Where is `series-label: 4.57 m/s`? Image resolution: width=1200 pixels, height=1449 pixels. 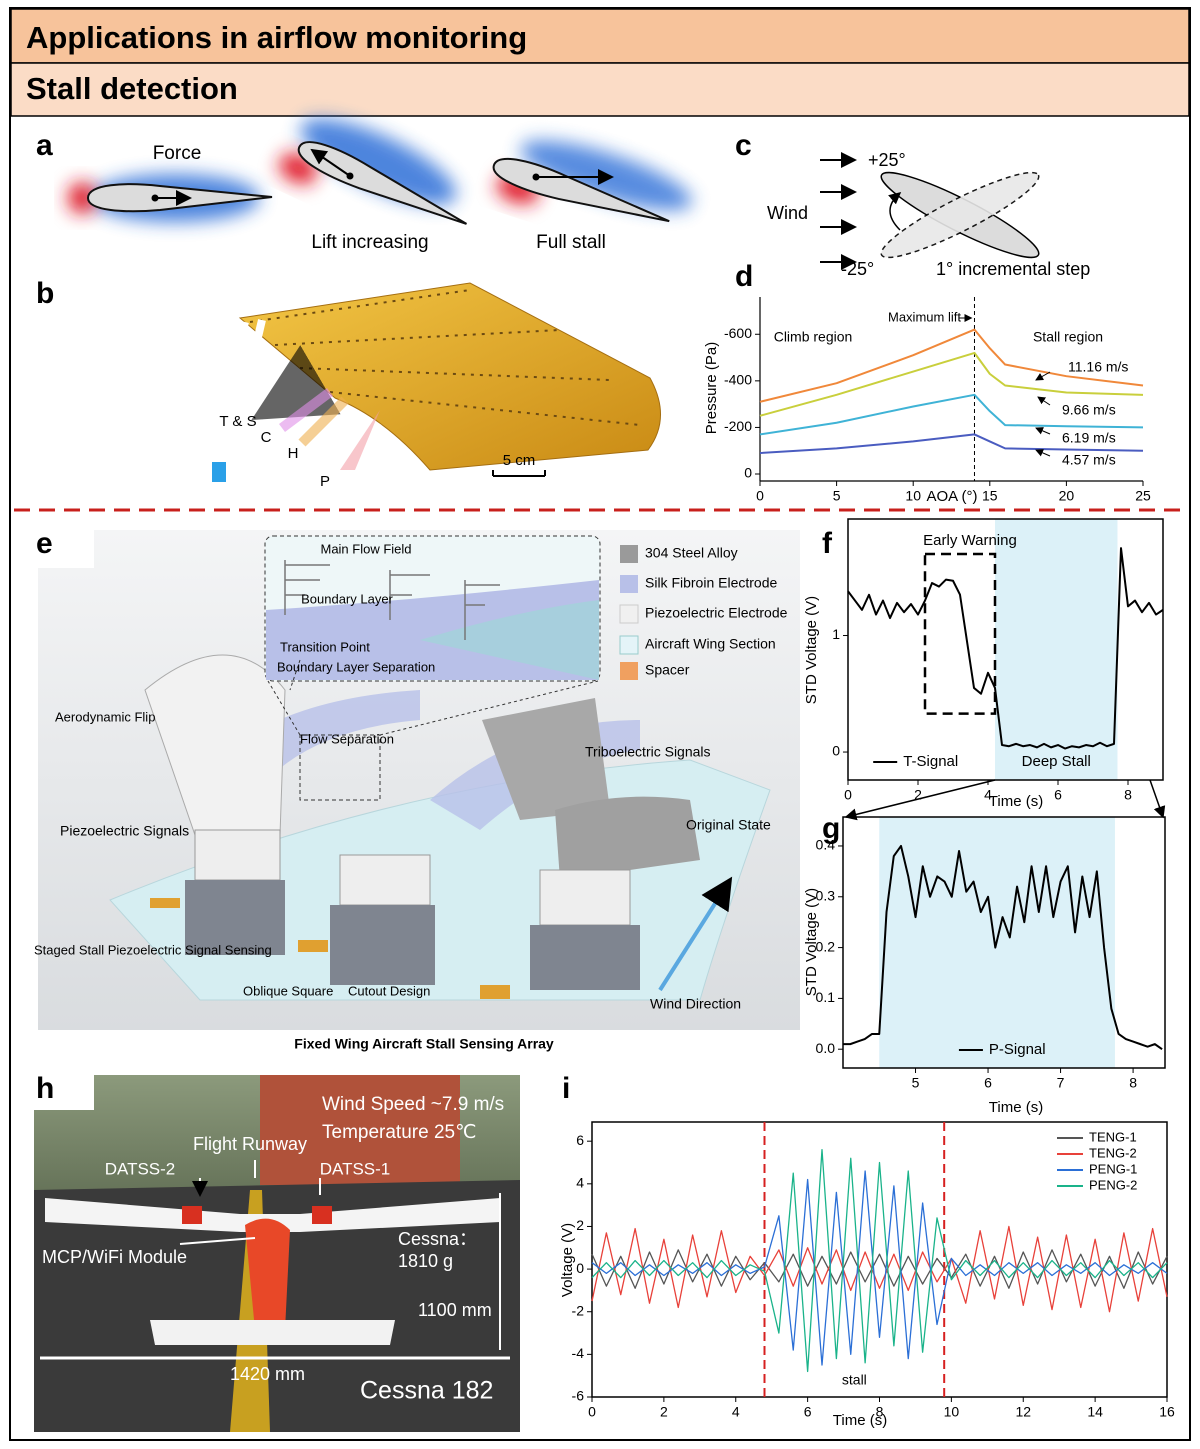
series-label: 4.57 m/s is located at coordinates (1089, 460).